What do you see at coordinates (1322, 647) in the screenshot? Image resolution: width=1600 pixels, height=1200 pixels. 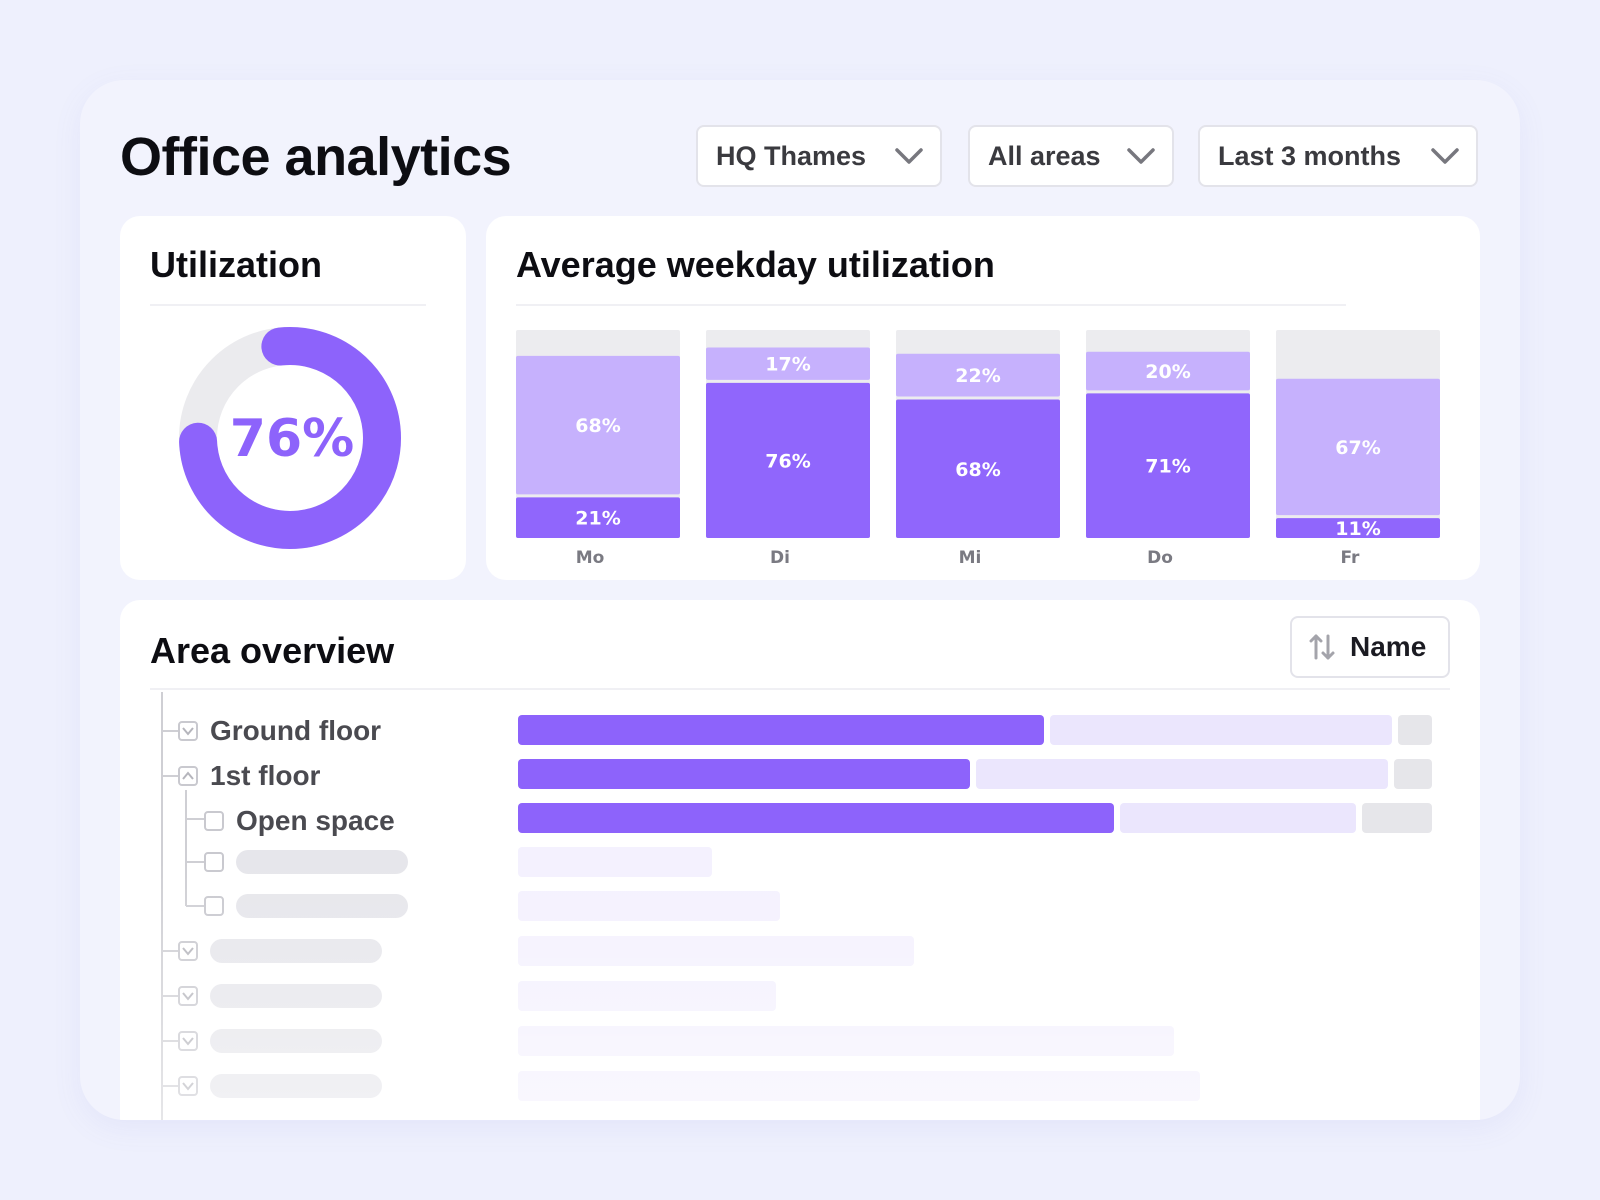 I see `sort-icon` at bounding box center [1322, 647].